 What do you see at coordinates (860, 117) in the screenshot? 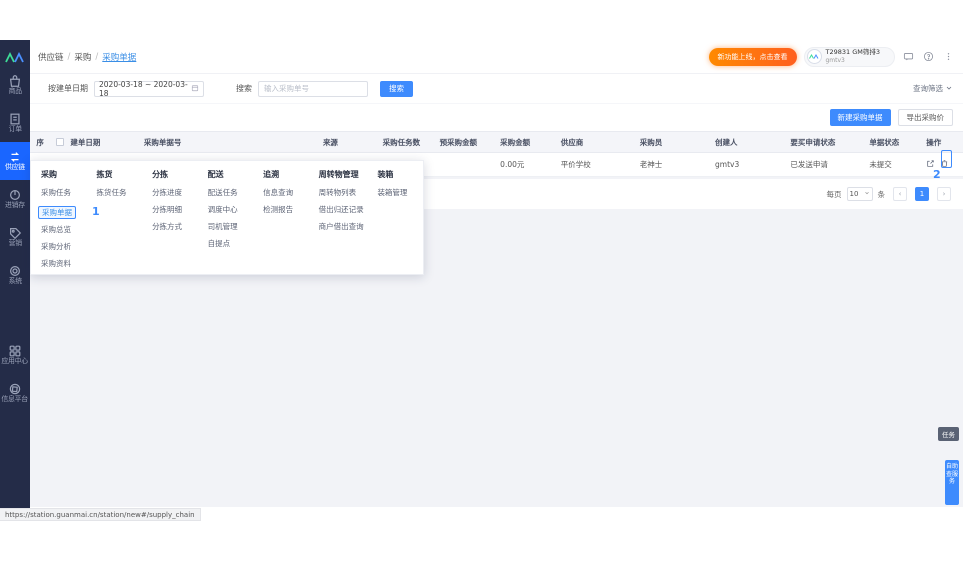
I see `create-purchase-order-button: 新建采购单据` at bounding box center [860, 117].